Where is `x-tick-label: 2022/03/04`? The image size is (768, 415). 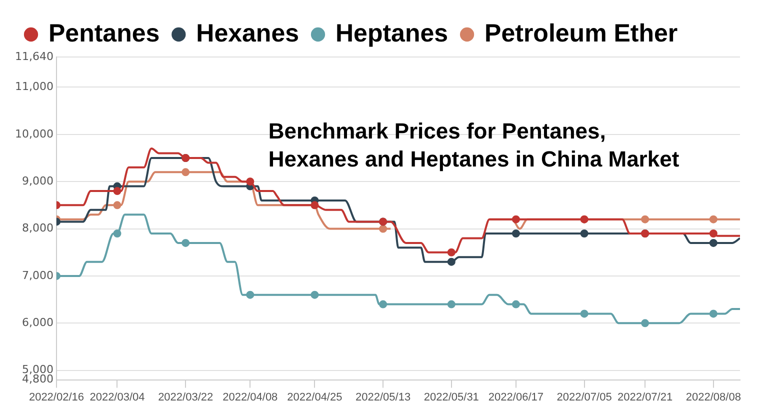
x-tick-label: 2022/03/04 is located at coordinates (117, 397).